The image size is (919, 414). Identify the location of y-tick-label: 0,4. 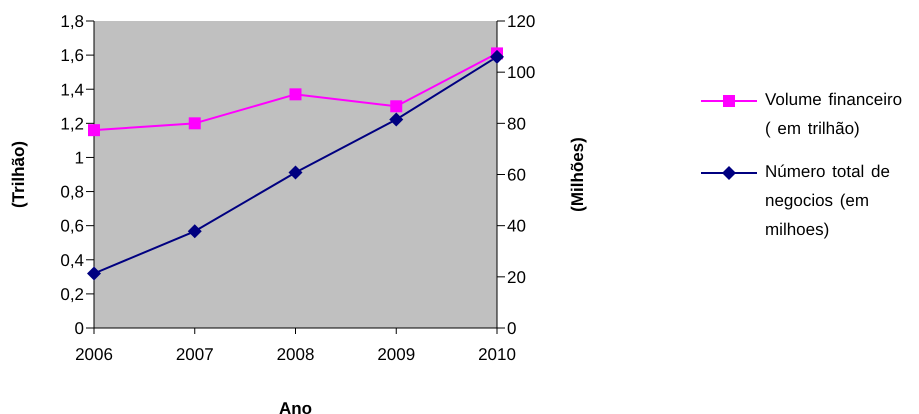
(72, 260).